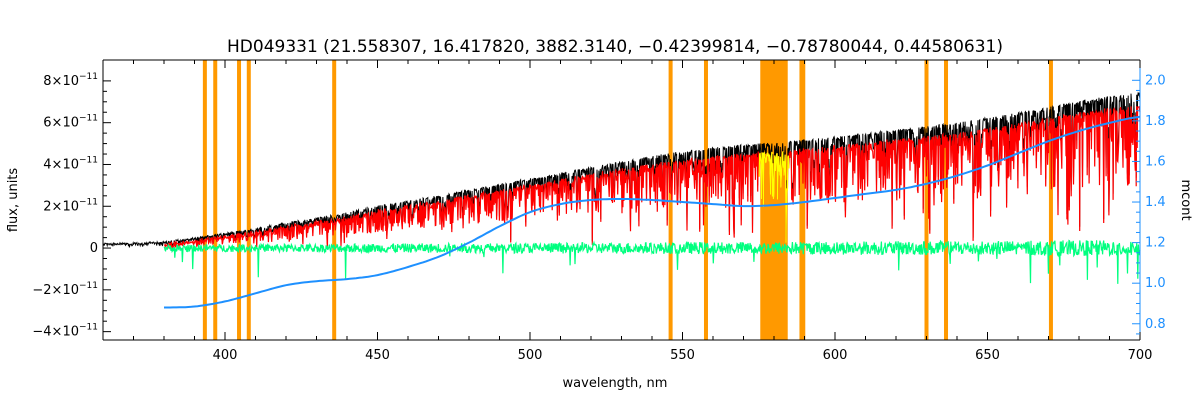 The height and width of the screenshot is (400, 1200). What do you see at coordinates (70, 122) in the screenshot?
I see `y-tick-label: 6×10⁻¹¹` at bounding box center [70, 122].